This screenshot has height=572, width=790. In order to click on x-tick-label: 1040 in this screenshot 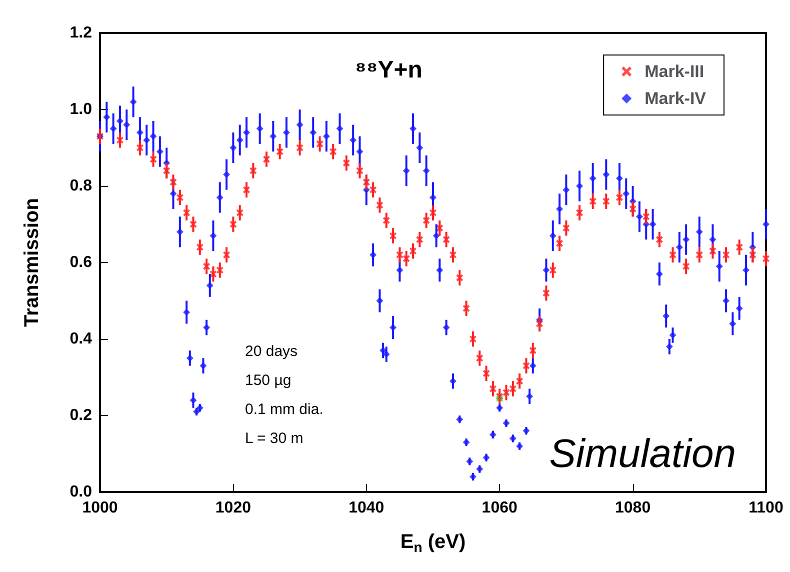, I will do `click(366, 508)`.